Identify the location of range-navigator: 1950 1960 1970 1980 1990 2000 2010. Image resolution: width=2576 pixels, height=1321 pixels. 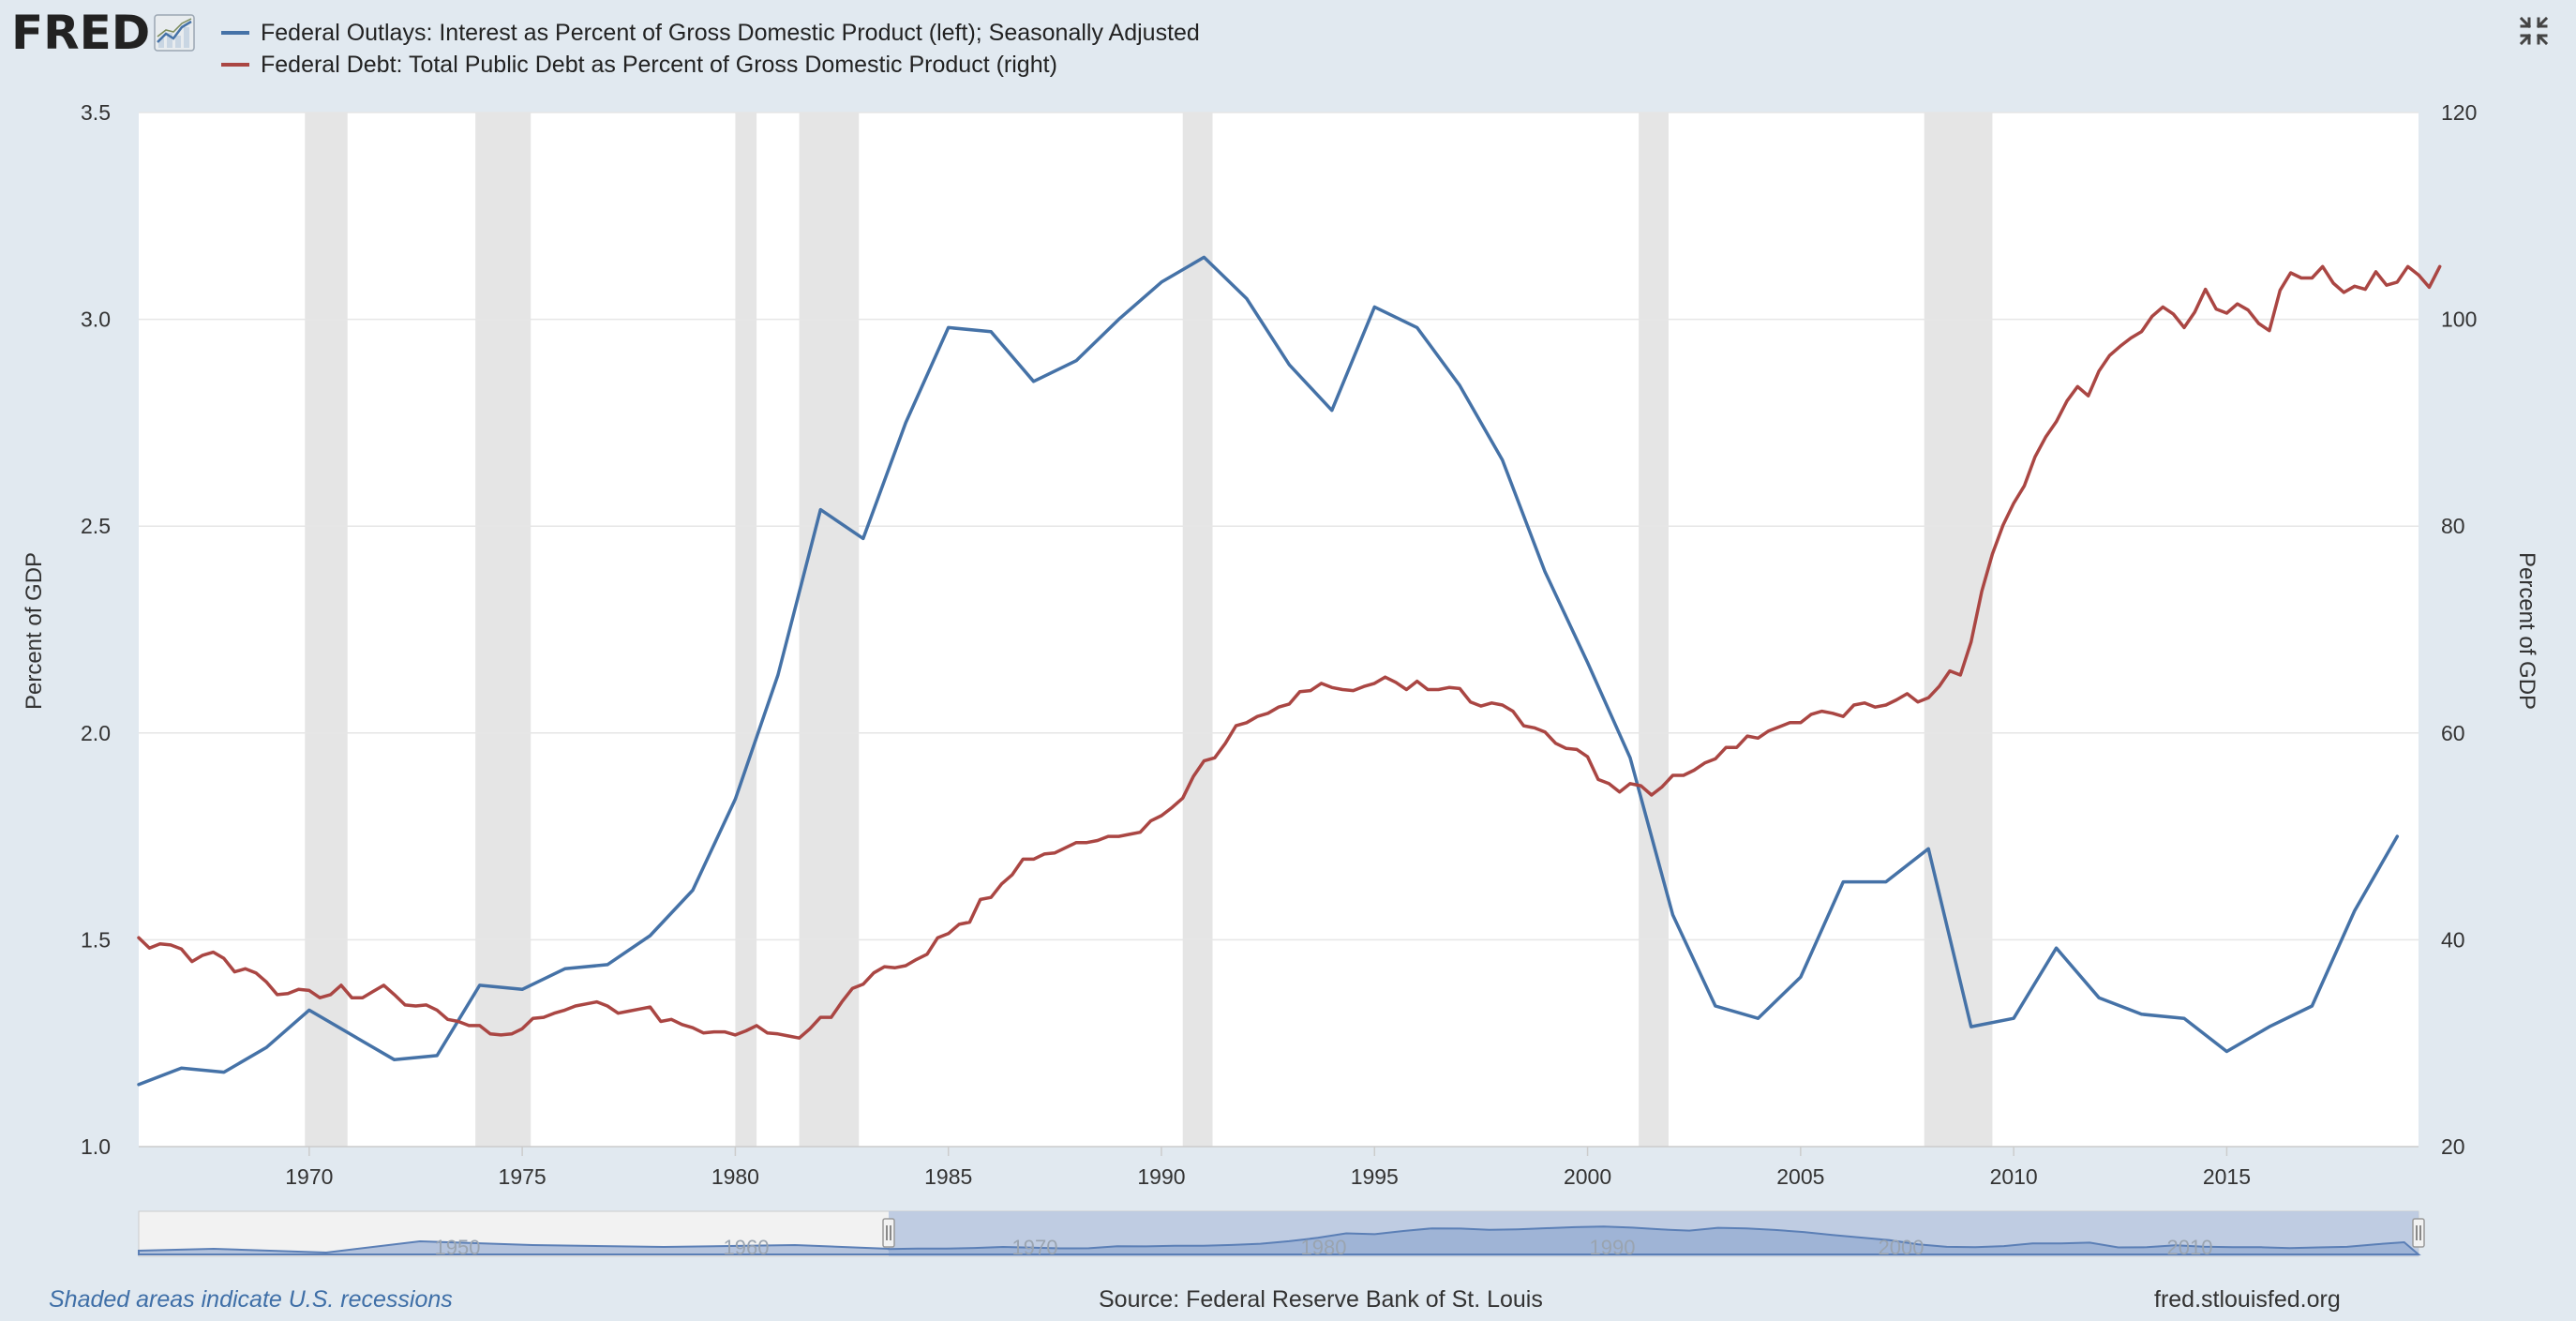
(1281, 1234).